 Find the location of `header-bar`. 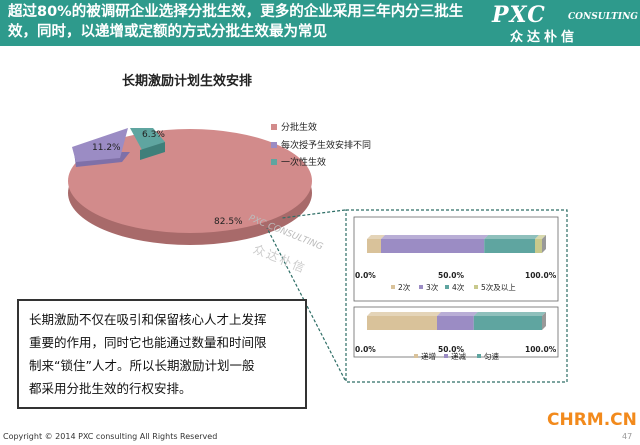

header-bar is located at coordinates (320, 23).